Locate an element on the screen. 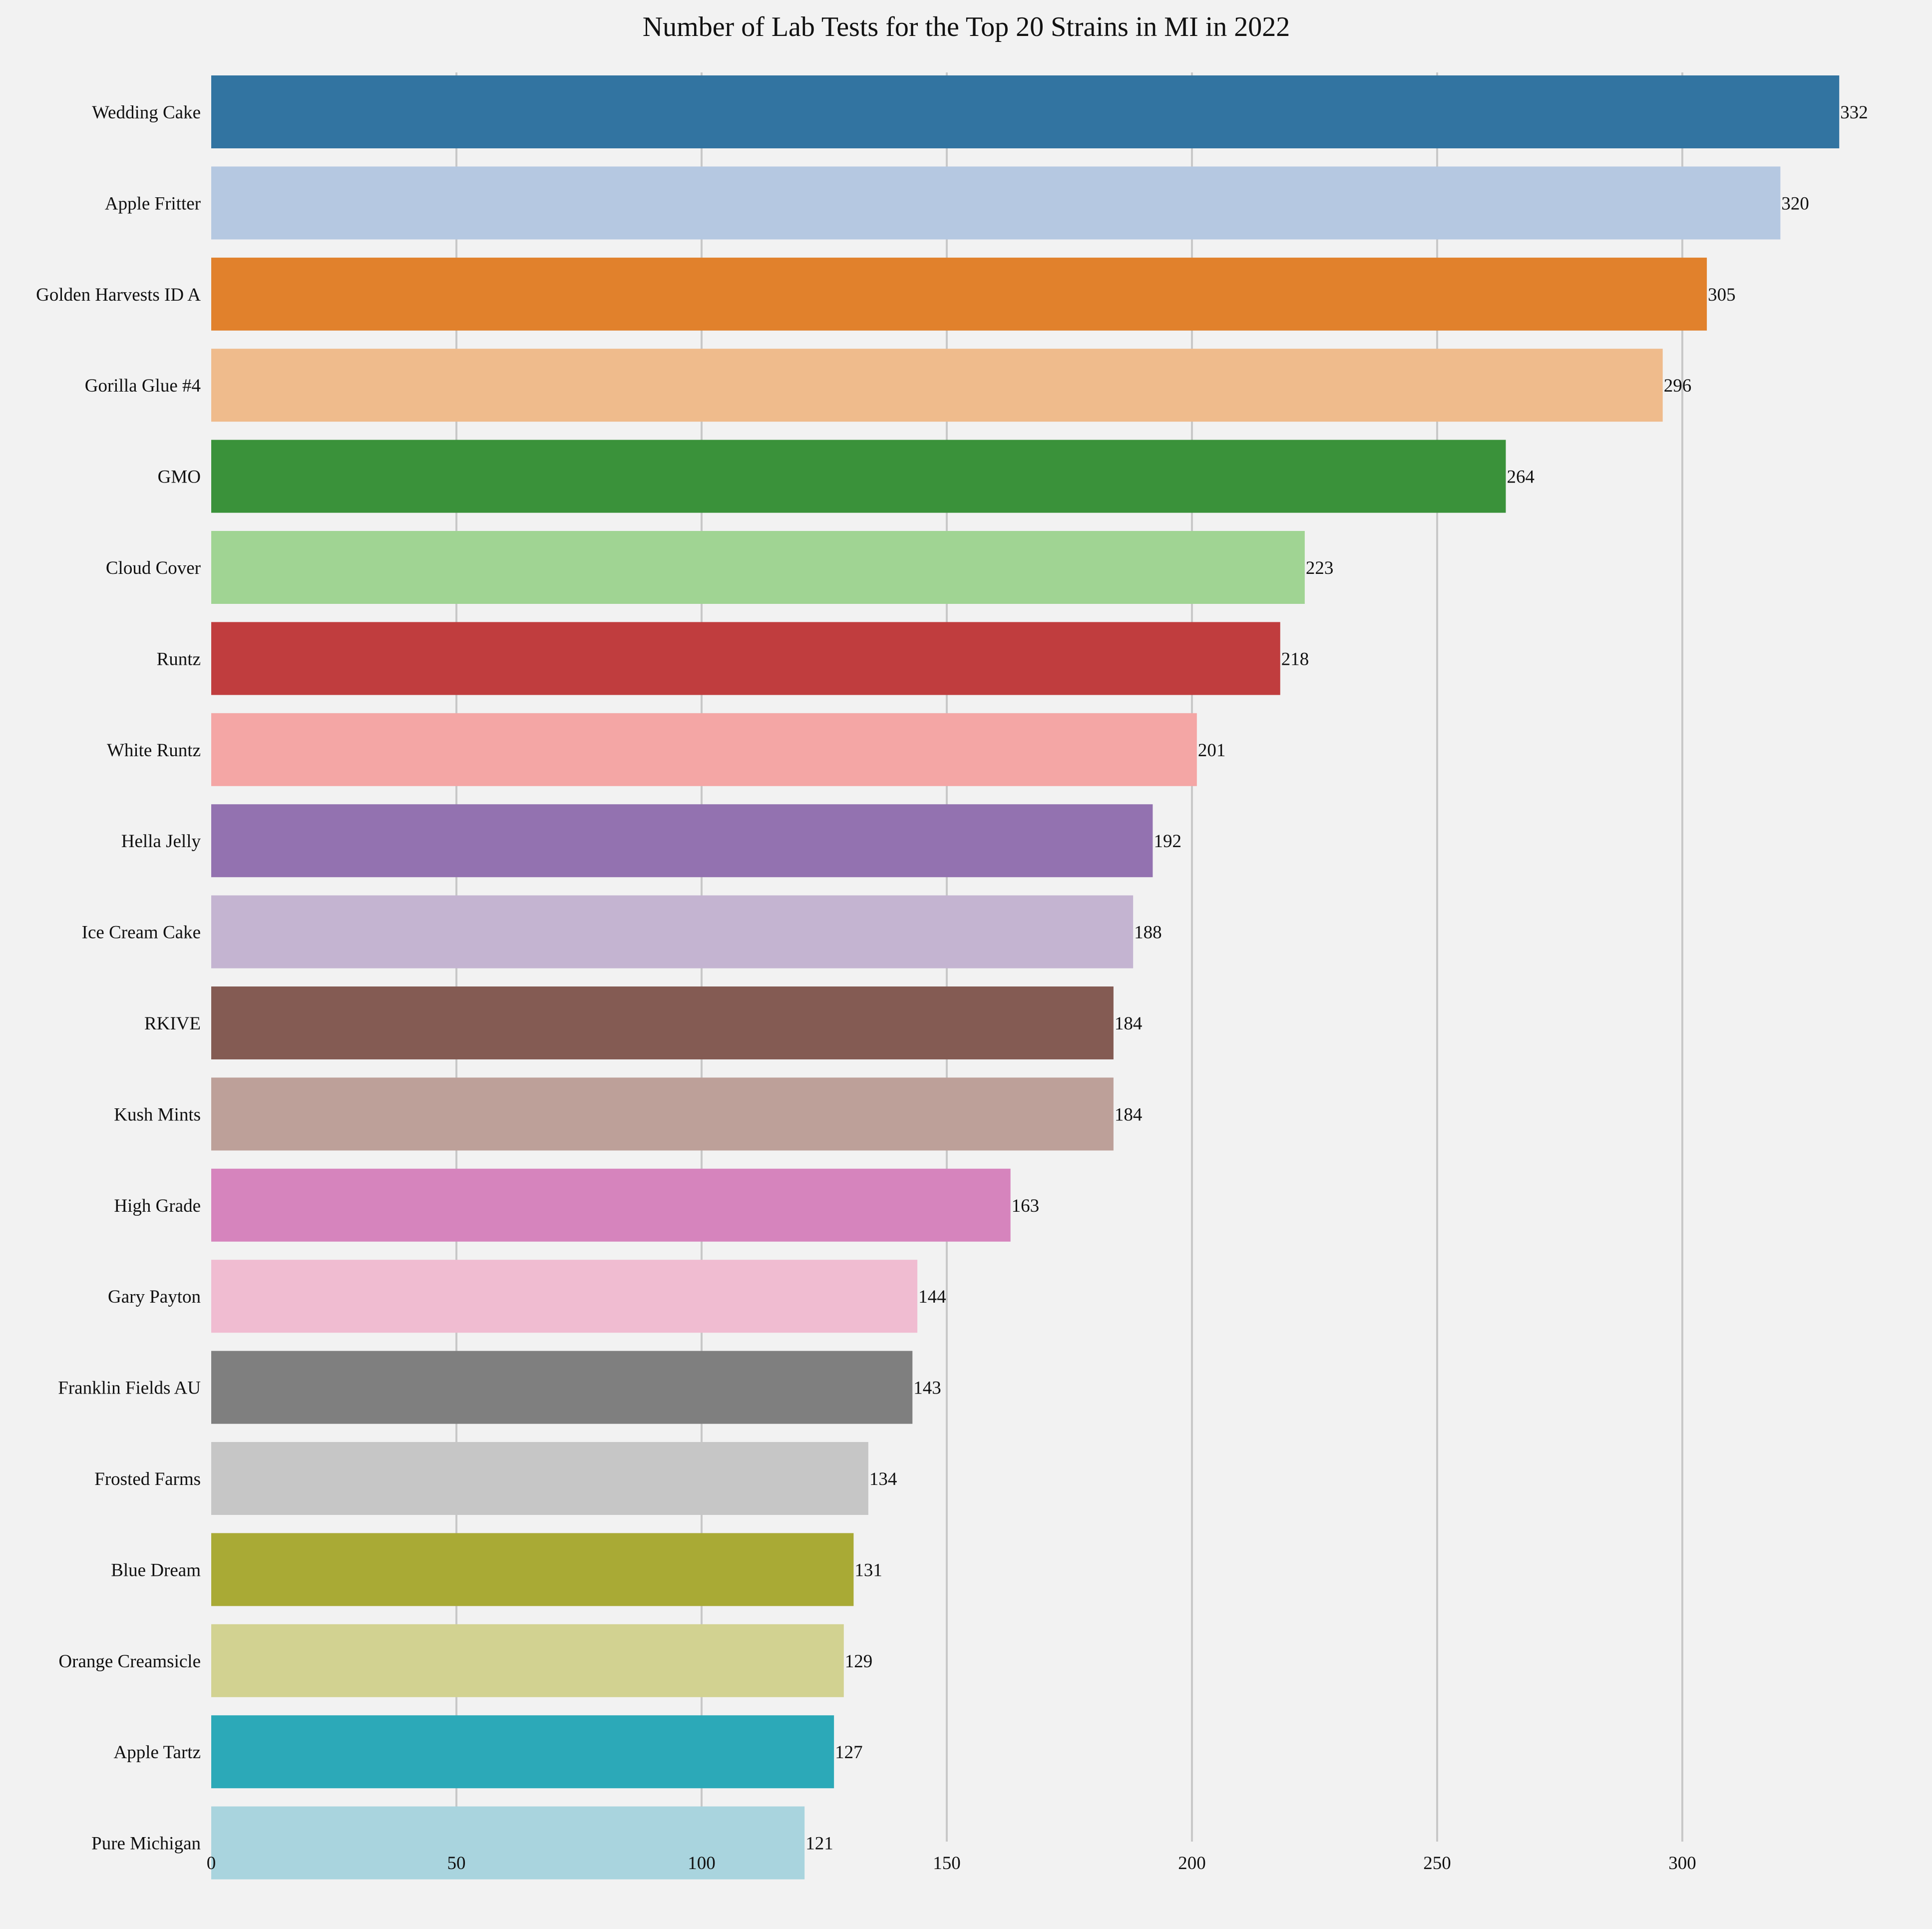 Image resolution: width=1932 pixels, height=1929 pixels. y-tick-label: Frosted Farms is located at coordinates (147, 1479).